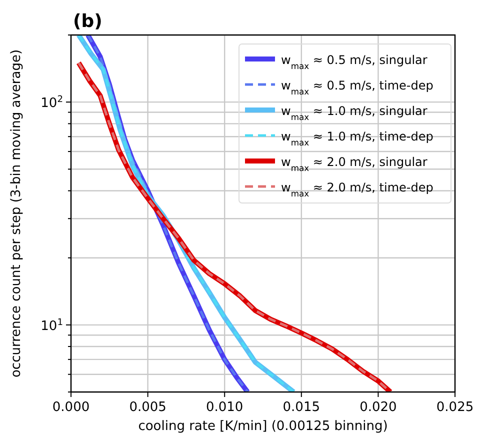 This screenshot has width=479, height=441. Describe the element at coordinates (51, 103) in the screenshot. I see `y-tick-label: 10$^{2}$` at that location.